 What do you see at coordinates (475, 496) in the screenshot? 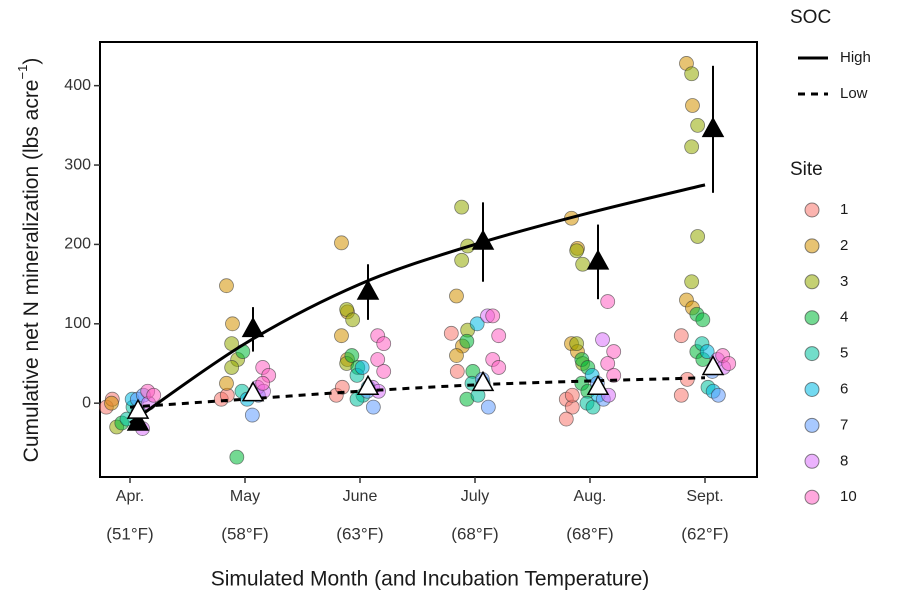
I see `x-tick-label: July` at bounding box center [475, 496].